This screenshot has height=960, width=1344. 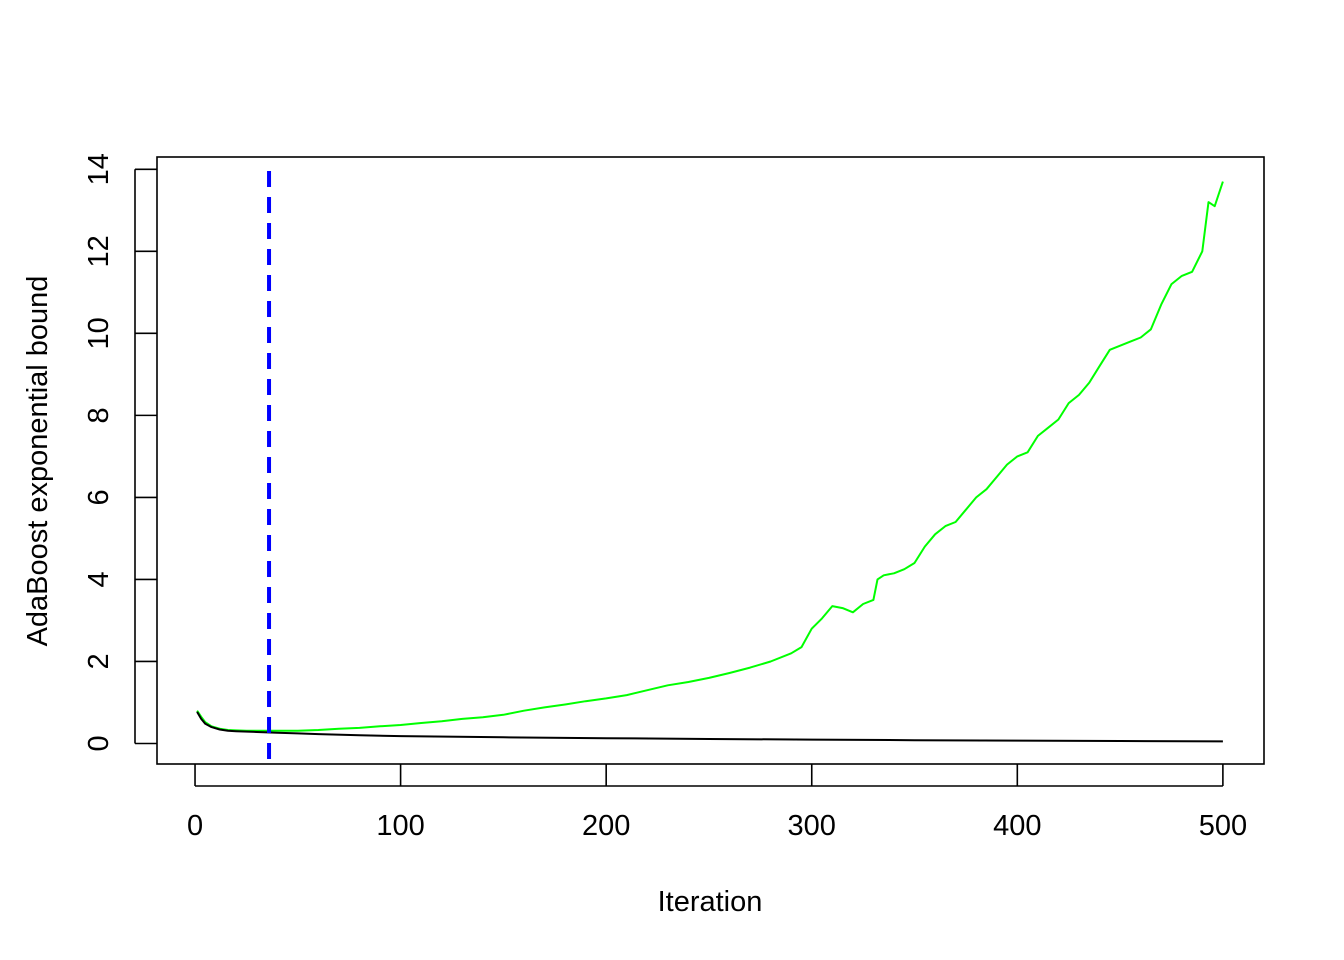 What do you see at coordinates (606, 826) in the screenshot?
I see `x-tick-label: 200` at bounding box center [606, 826].